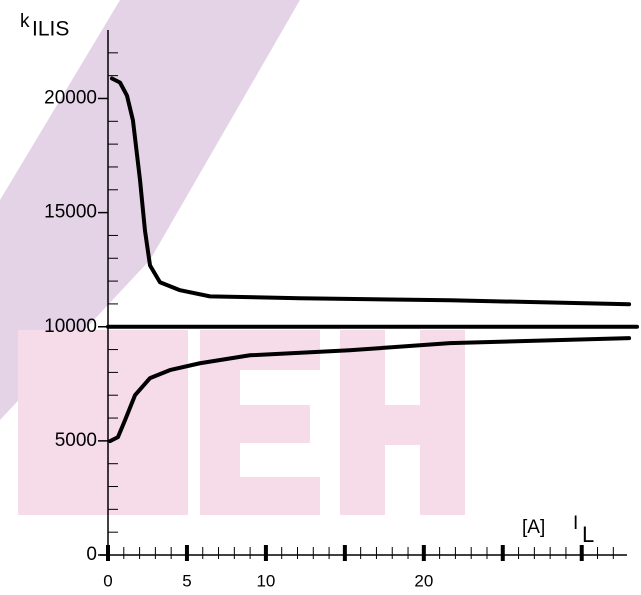  What do you see at coordinates (50, 29) in the screenshot?
I see `y-label-sub: ILIS` at bounding box center [50, 29].